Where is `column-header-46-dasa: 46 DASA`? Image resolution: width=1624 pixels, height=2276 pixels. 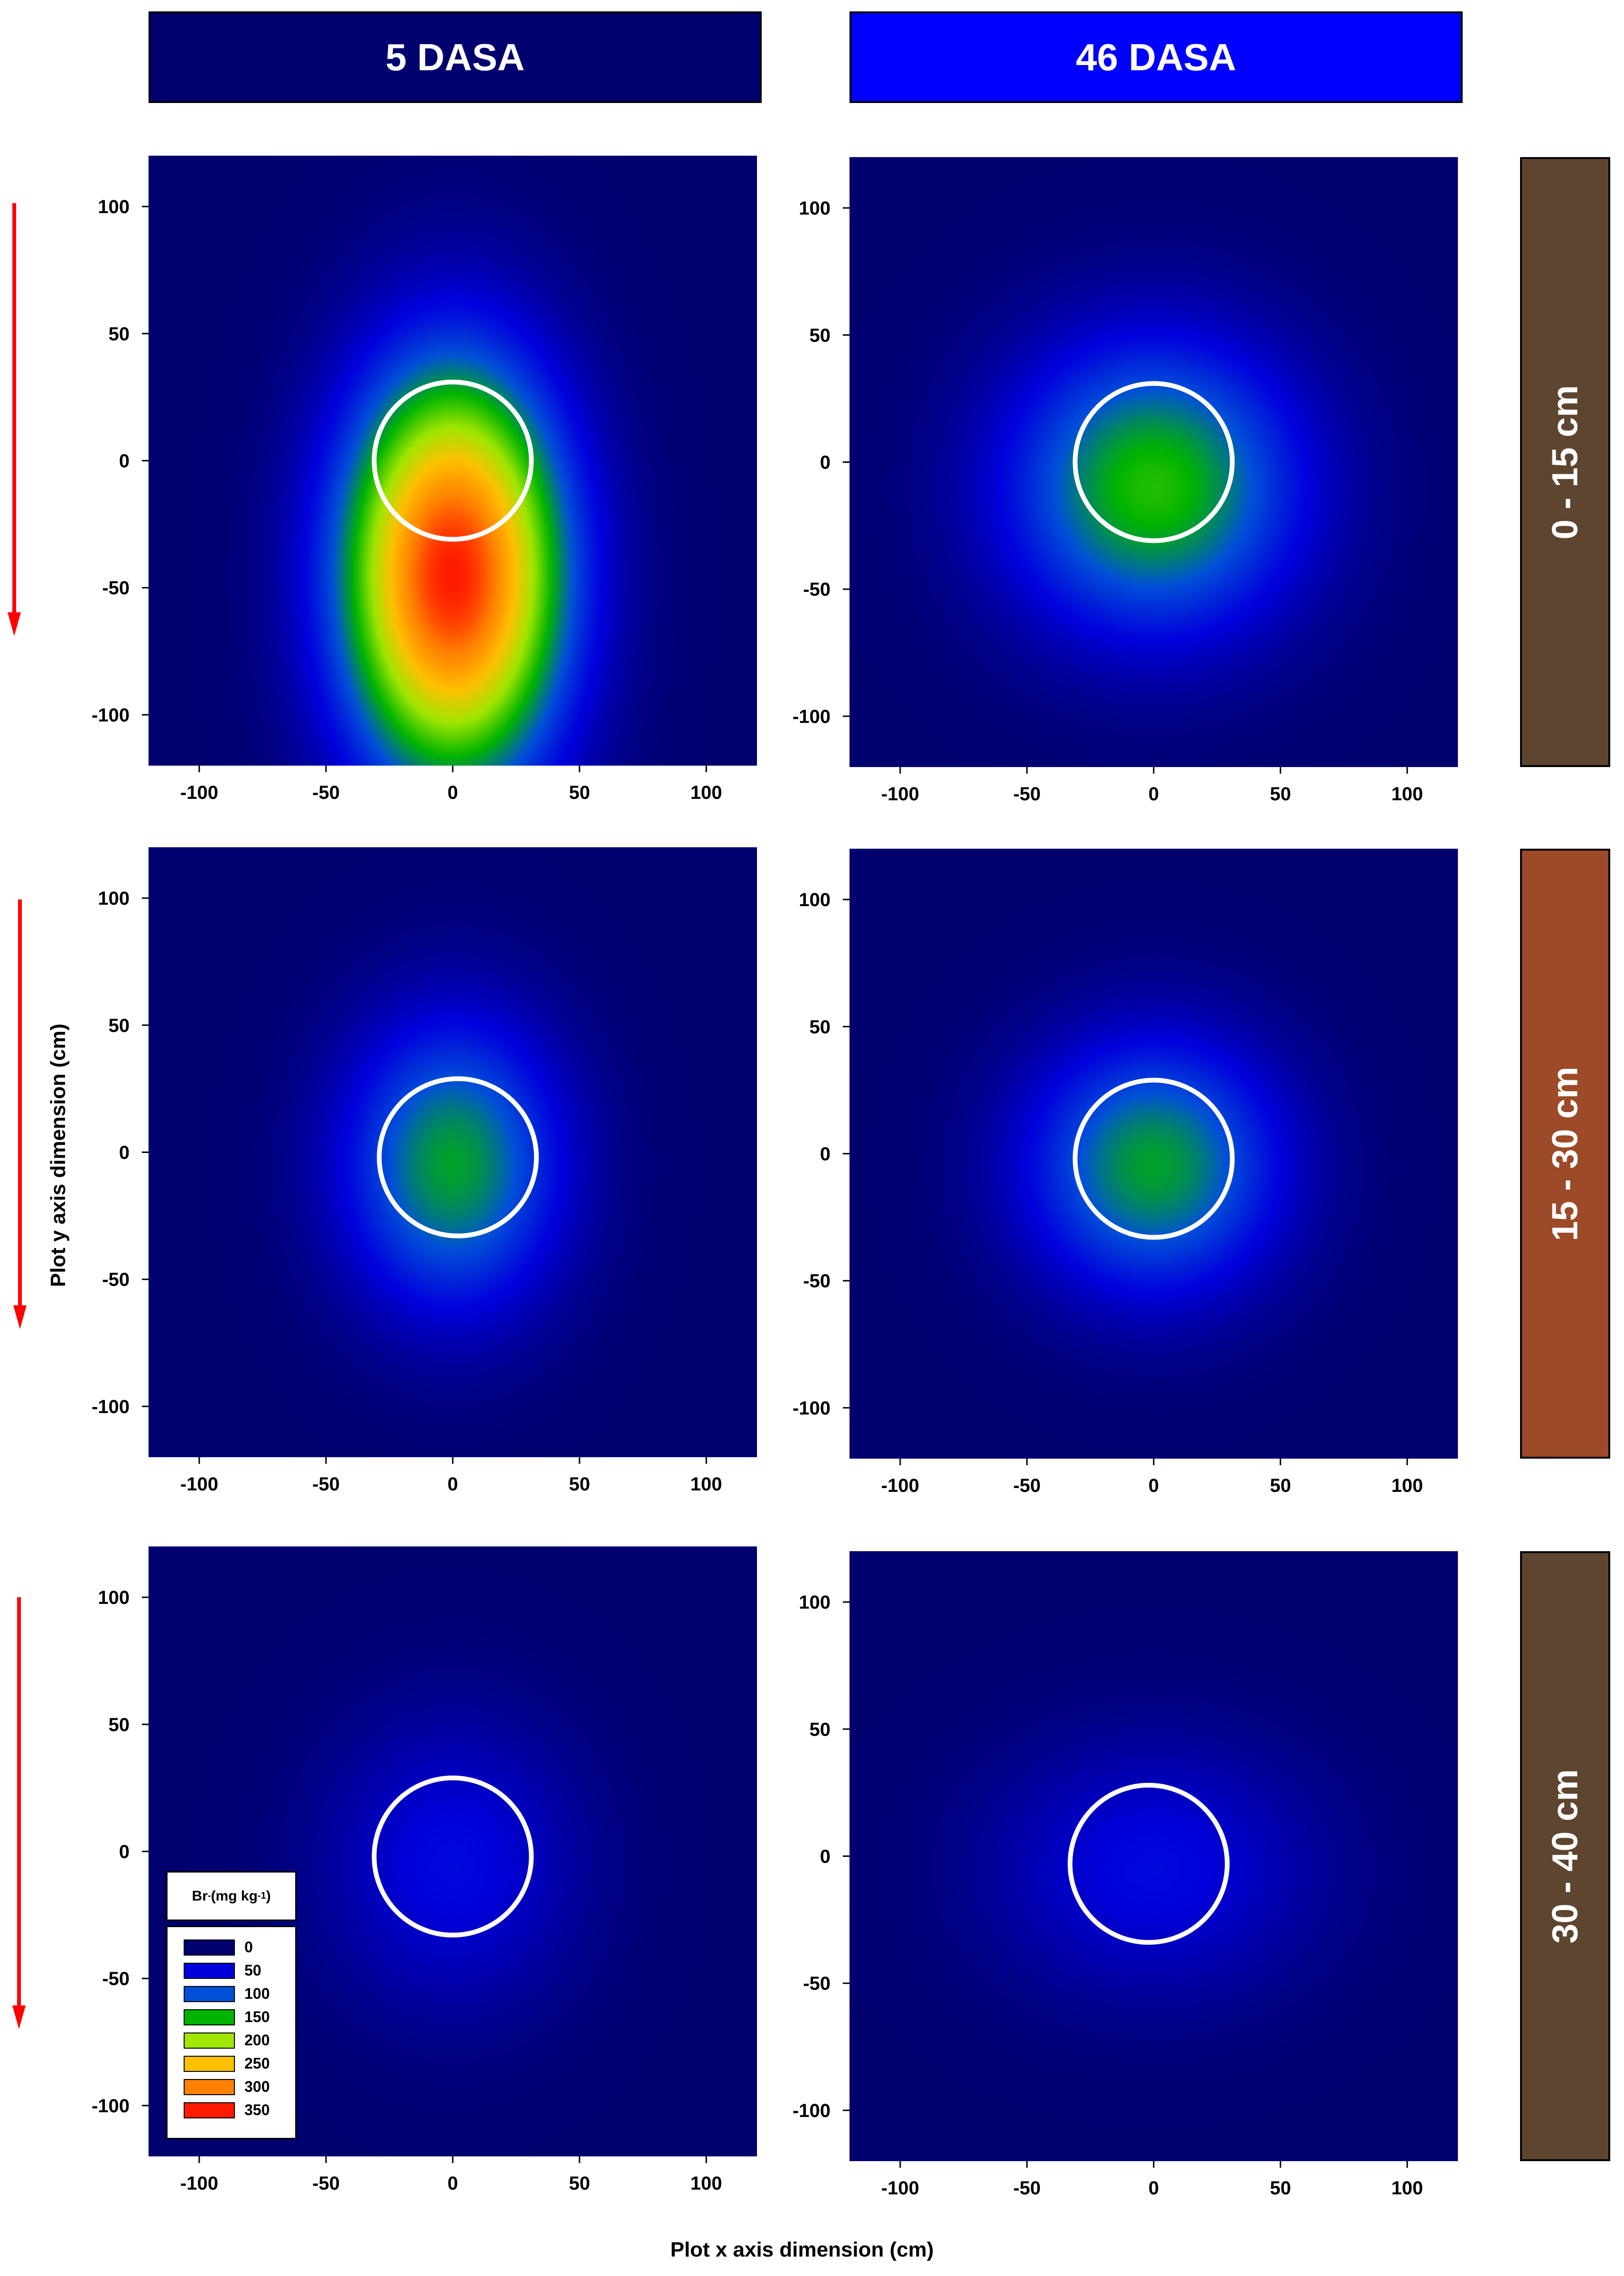
column-header-46-dasa: 46 DASA is located at coordinates (1156, 57).